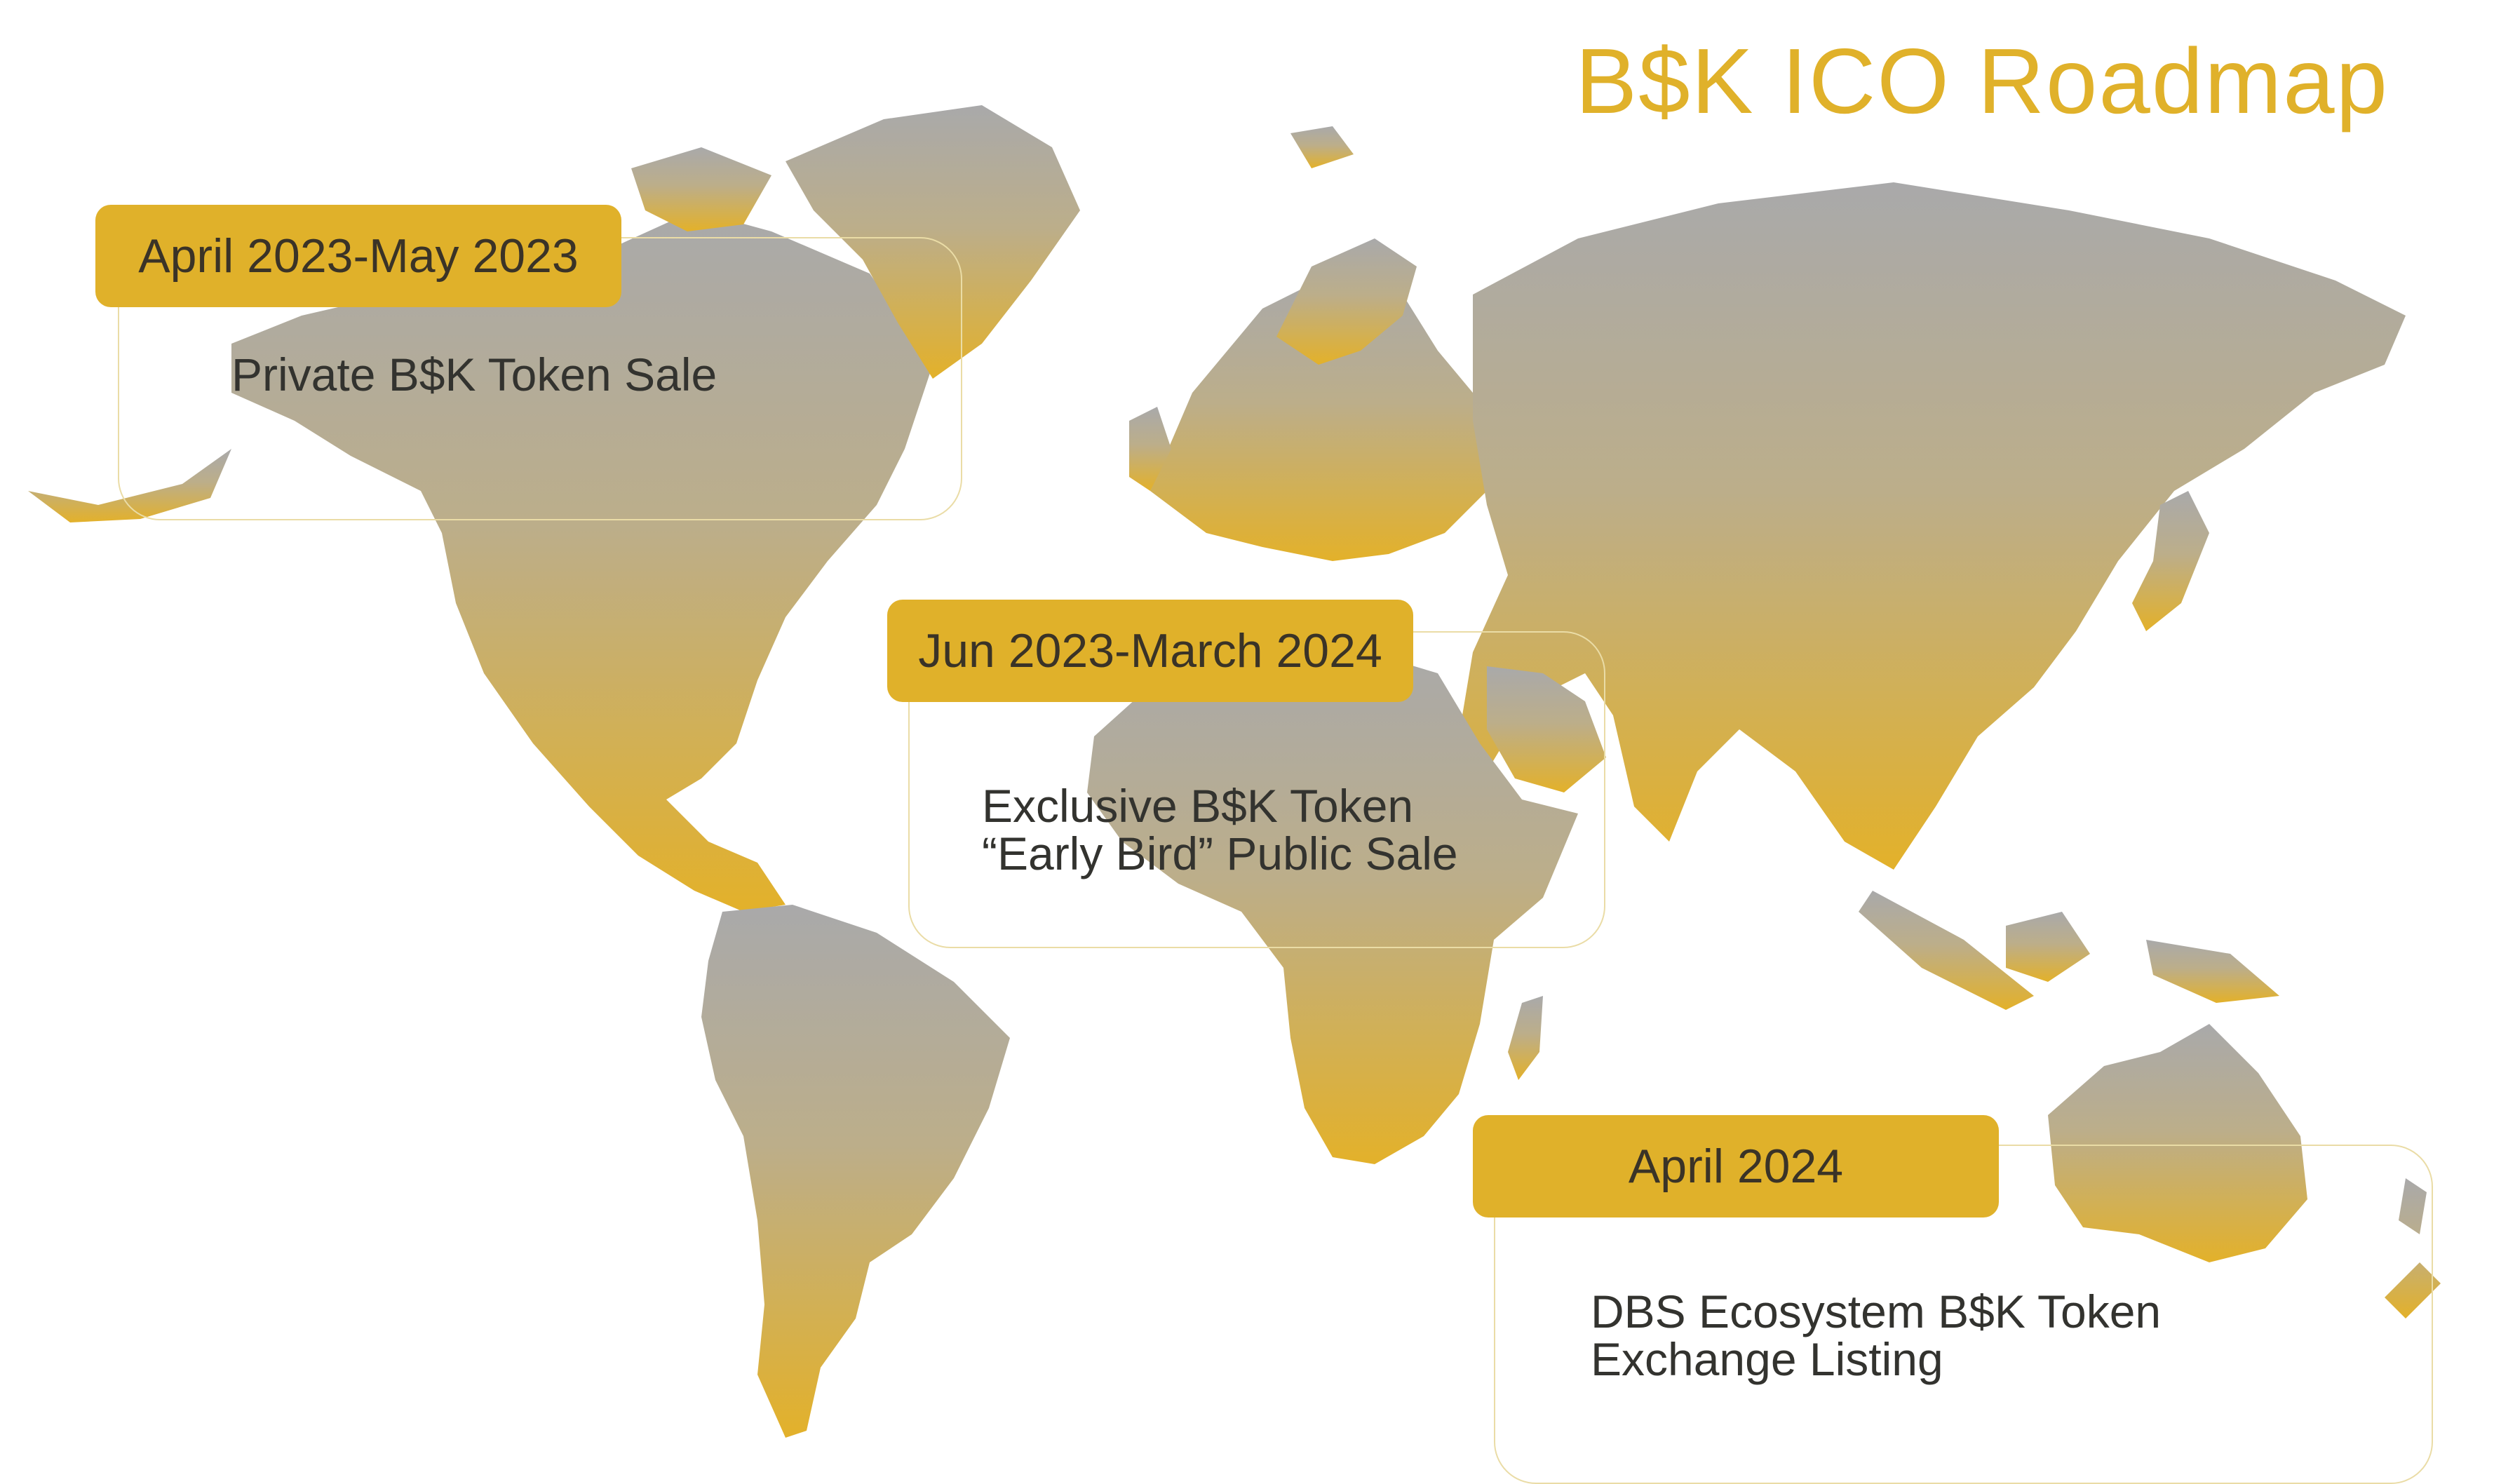 Image resolution: width=2494 pixels, height=1484 pixels. What do you see at coordinates (2048, 947) in the screenshot?
I see `borneo-island` at bounding box center [2048, 947].